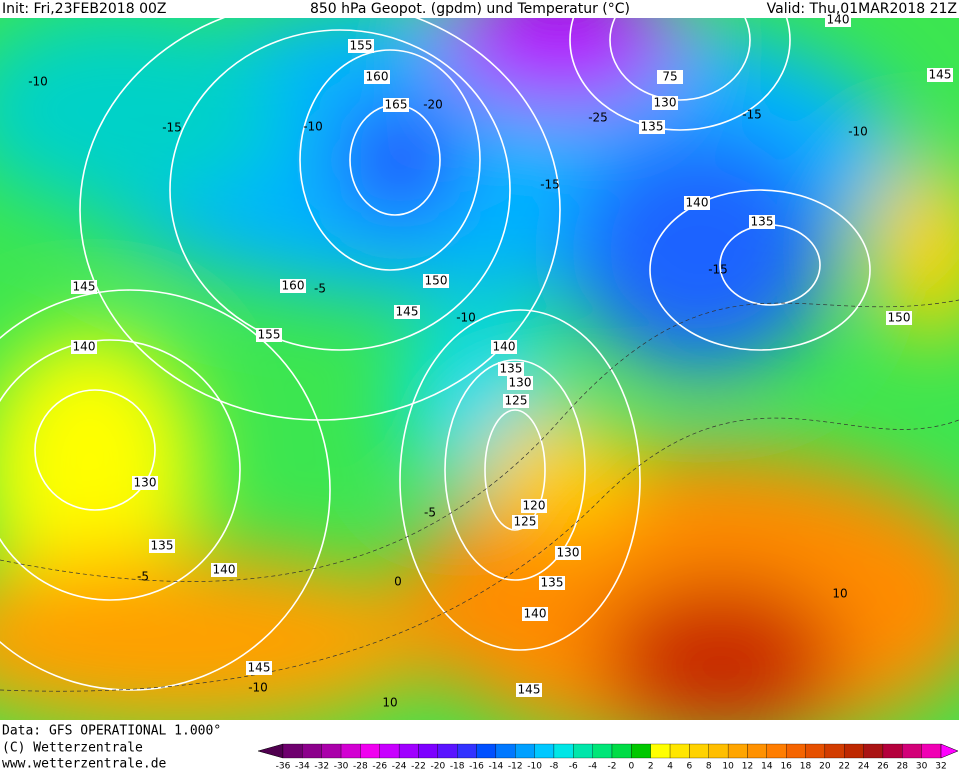  What do you see at coordinates (534, 766) in the screenshot?
I see `legend-label: -10` at bounding box center [534, 766].